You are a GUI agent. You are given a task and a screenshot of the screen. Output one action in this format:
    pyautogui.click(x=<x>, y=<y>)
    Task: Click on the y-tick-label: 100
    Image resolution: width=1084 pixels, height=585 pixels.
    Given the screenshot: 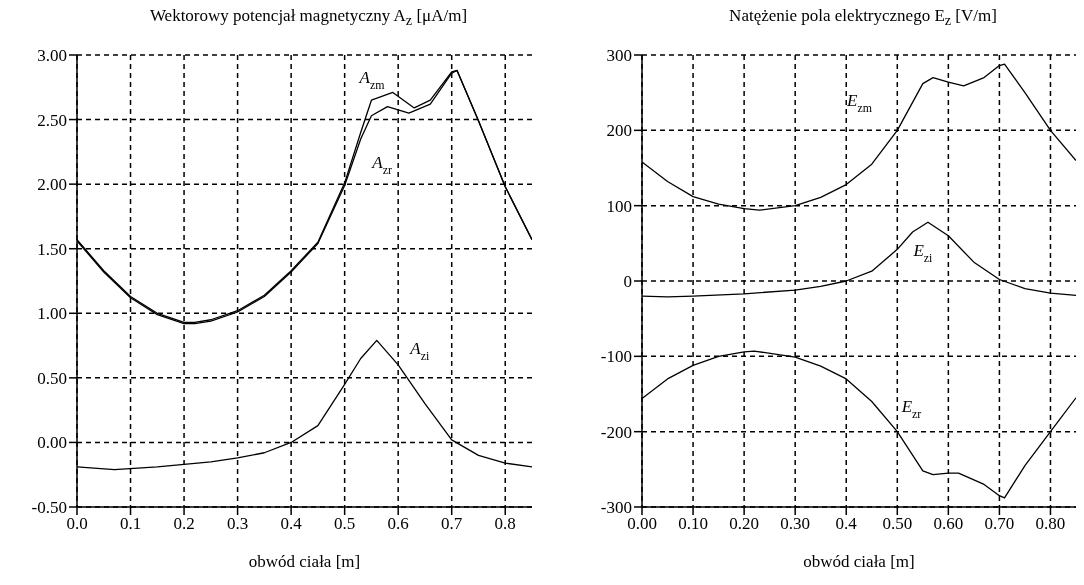 What is the action you would take?
    pyautogui.click(x=619, y=206)
    